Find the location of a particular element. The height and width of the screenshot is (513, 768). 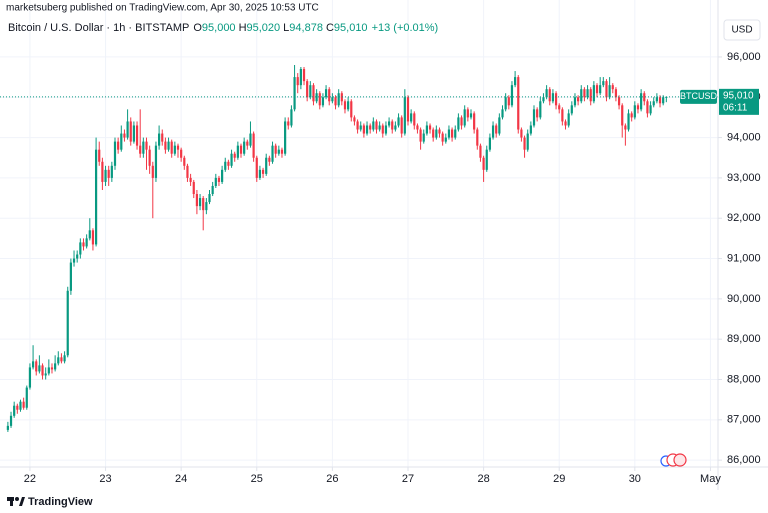

x-tick-label: May is located at coordinates (710, 479).